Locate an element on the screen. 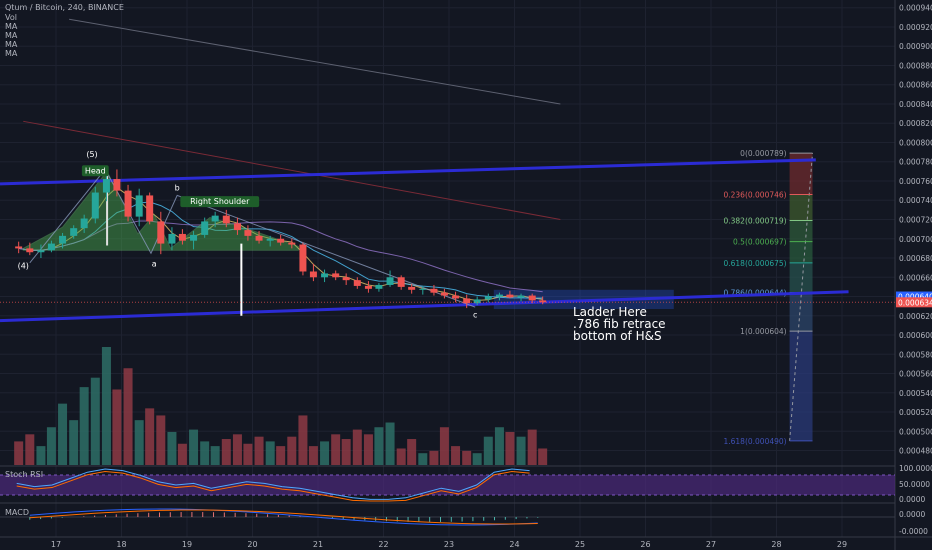 The width and height of the screenshot is (932, 550). y-tick-label-5: 0.000840 is located at coordinates (915, 104).